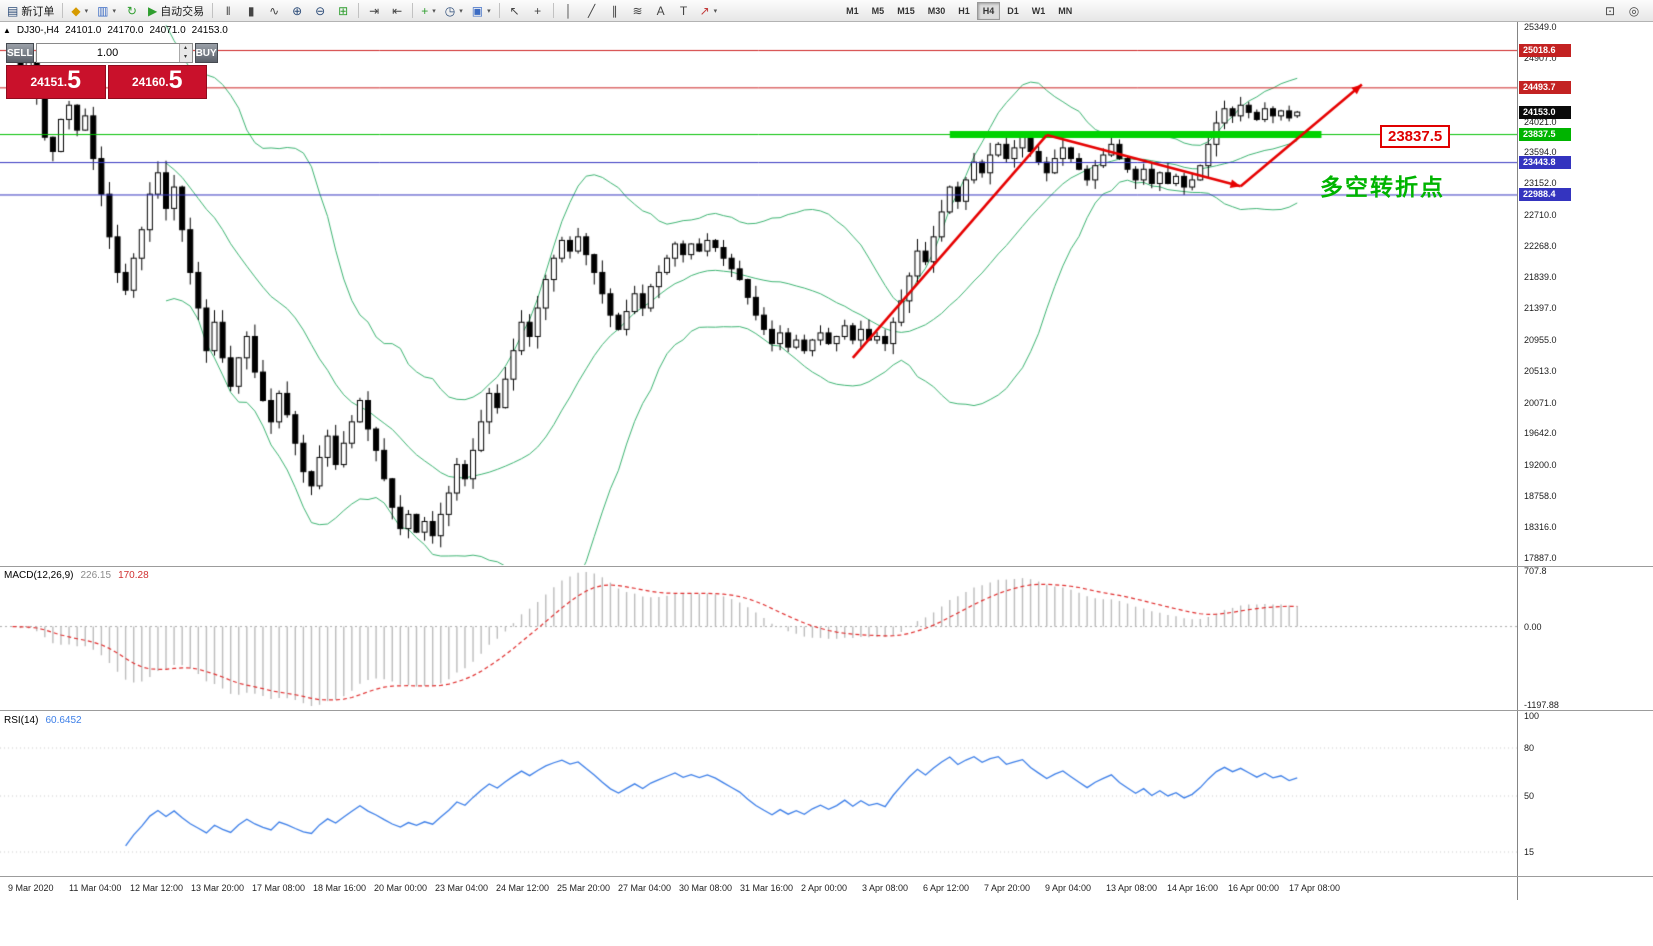 This screenshot has height=946, width=1653. What do you see at coordinates (56, 82) in the screenshot?
I see `sell-price-box: 24151. 5` at bounding box center [56, 82].